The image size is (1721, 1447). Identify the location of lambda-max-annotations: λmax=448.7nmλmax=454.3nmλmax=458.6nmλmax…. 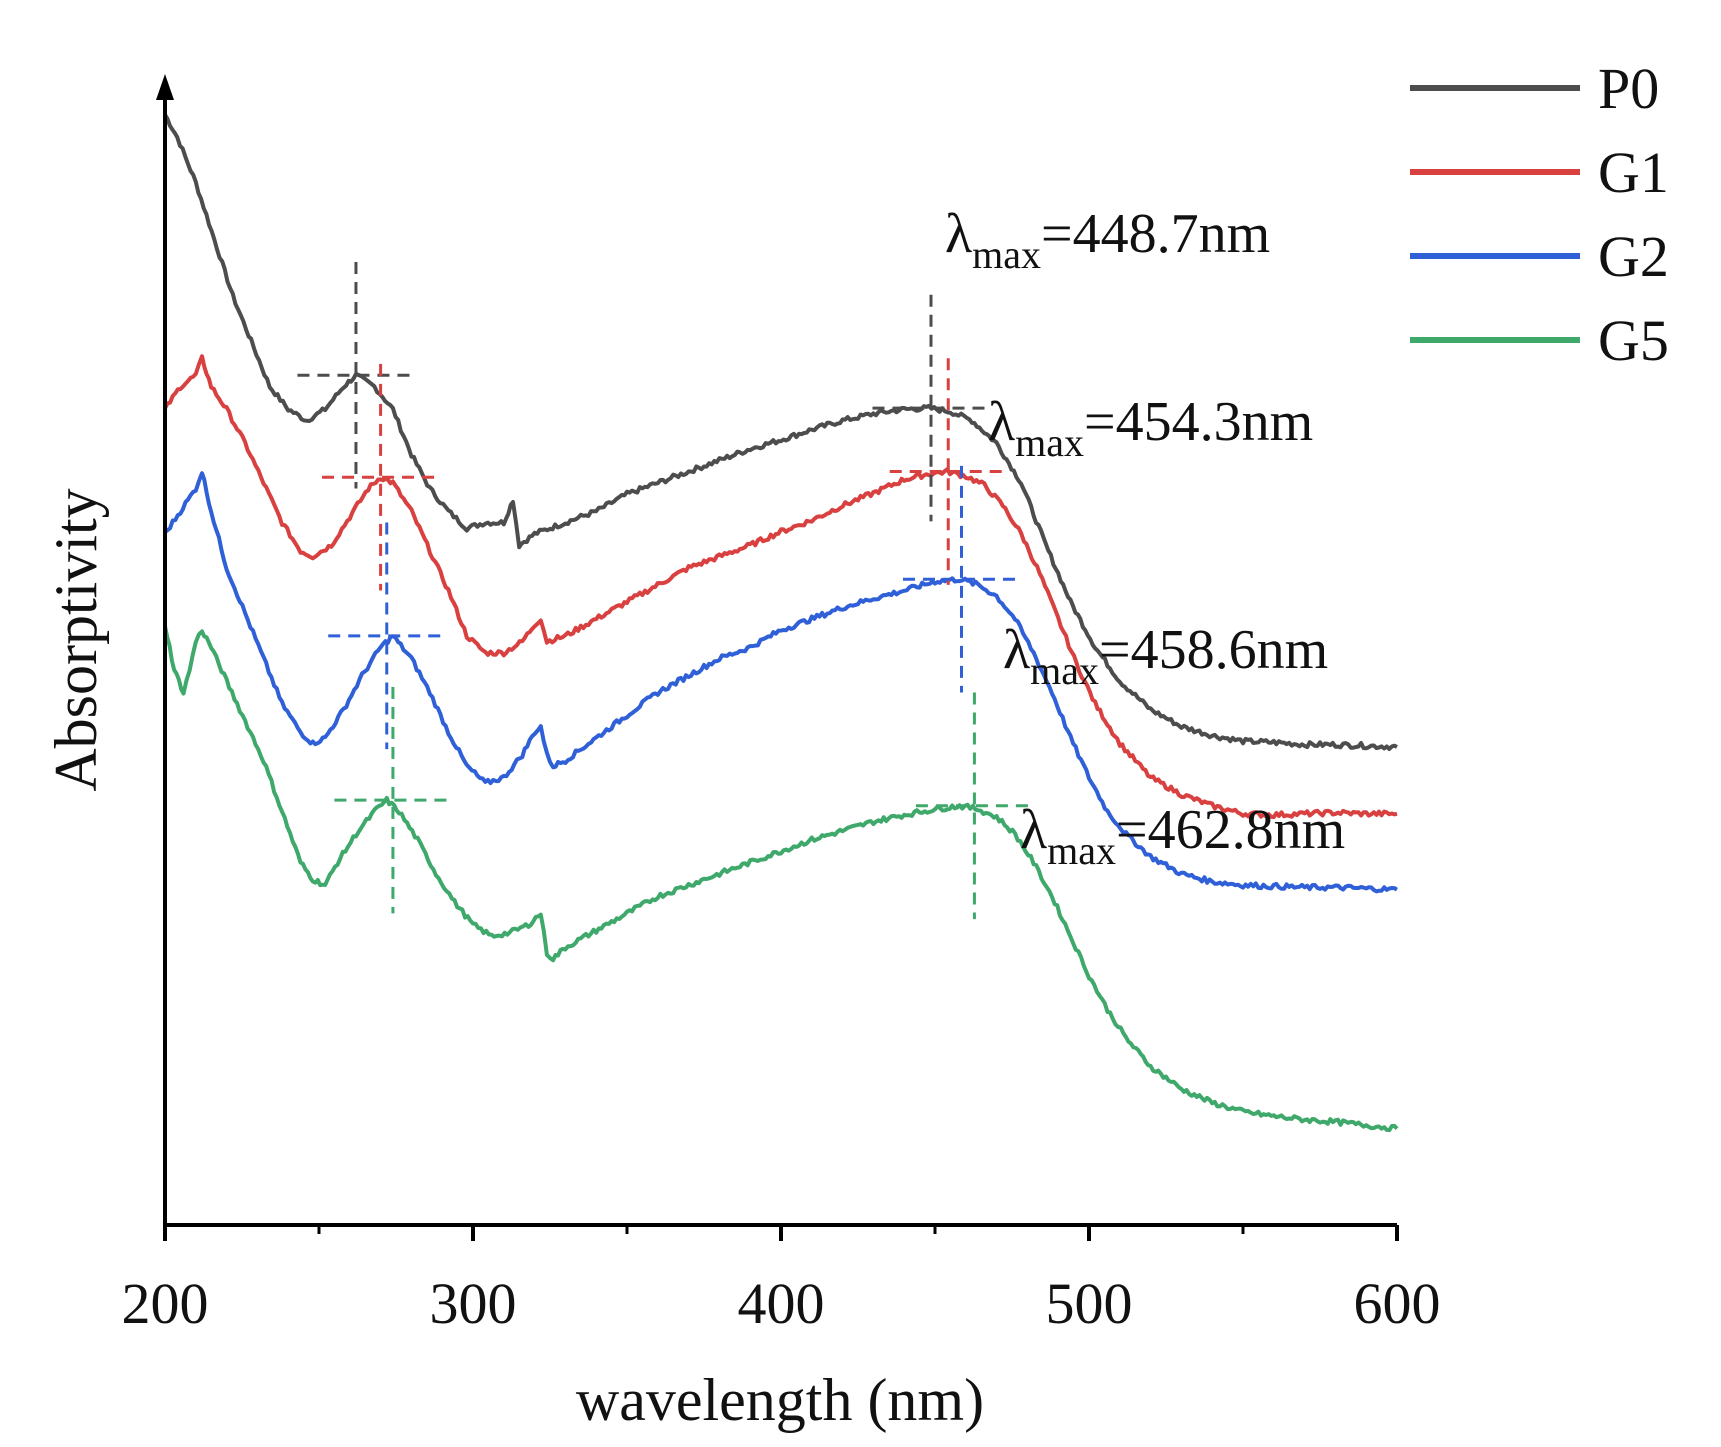
(1145, 538).